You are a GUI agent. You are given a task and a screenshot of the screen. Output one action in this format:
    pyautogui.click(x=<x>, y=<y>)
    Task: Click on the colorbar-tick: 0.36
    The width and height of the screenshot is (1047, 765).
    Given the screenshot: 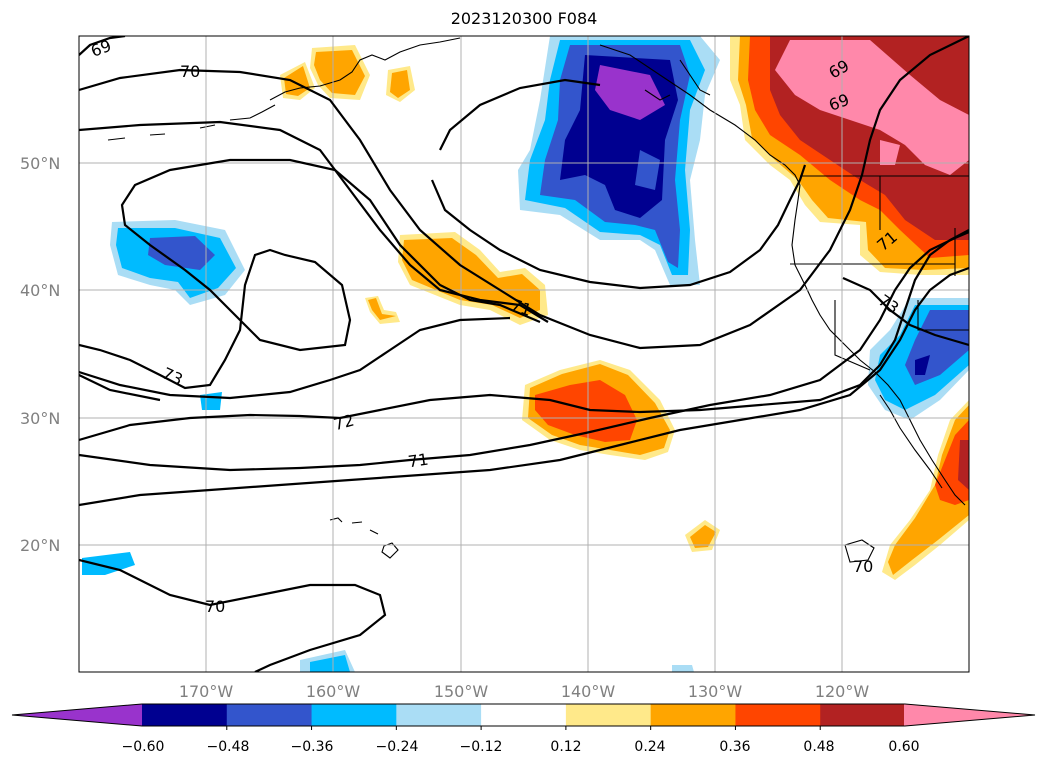 What is the action you would take?
    pyautogui.click(x=734, y=747)
    